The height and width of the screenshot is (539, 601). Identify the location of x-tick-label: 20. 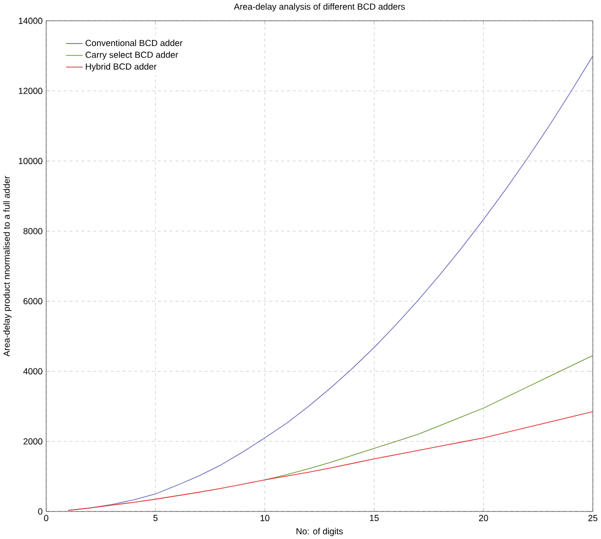
(483, 517).